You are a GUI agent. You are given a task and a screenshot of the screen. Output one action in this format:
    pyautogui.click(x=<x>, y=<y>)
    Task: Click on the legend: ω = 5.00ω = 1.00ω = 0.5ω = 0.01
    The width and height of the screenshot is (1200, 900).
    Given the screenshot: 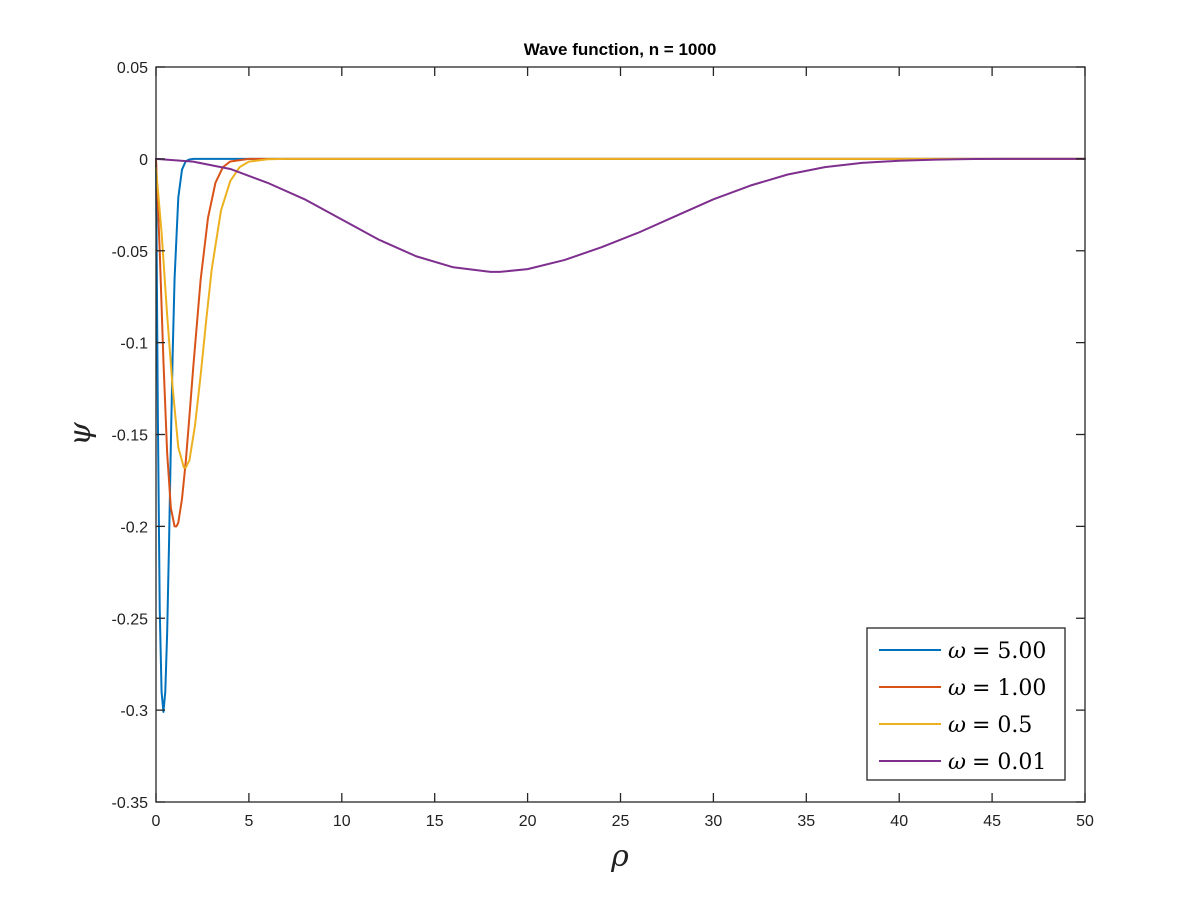 What is the action you would take?
    pyautogui.click(x=966, y=704)
    